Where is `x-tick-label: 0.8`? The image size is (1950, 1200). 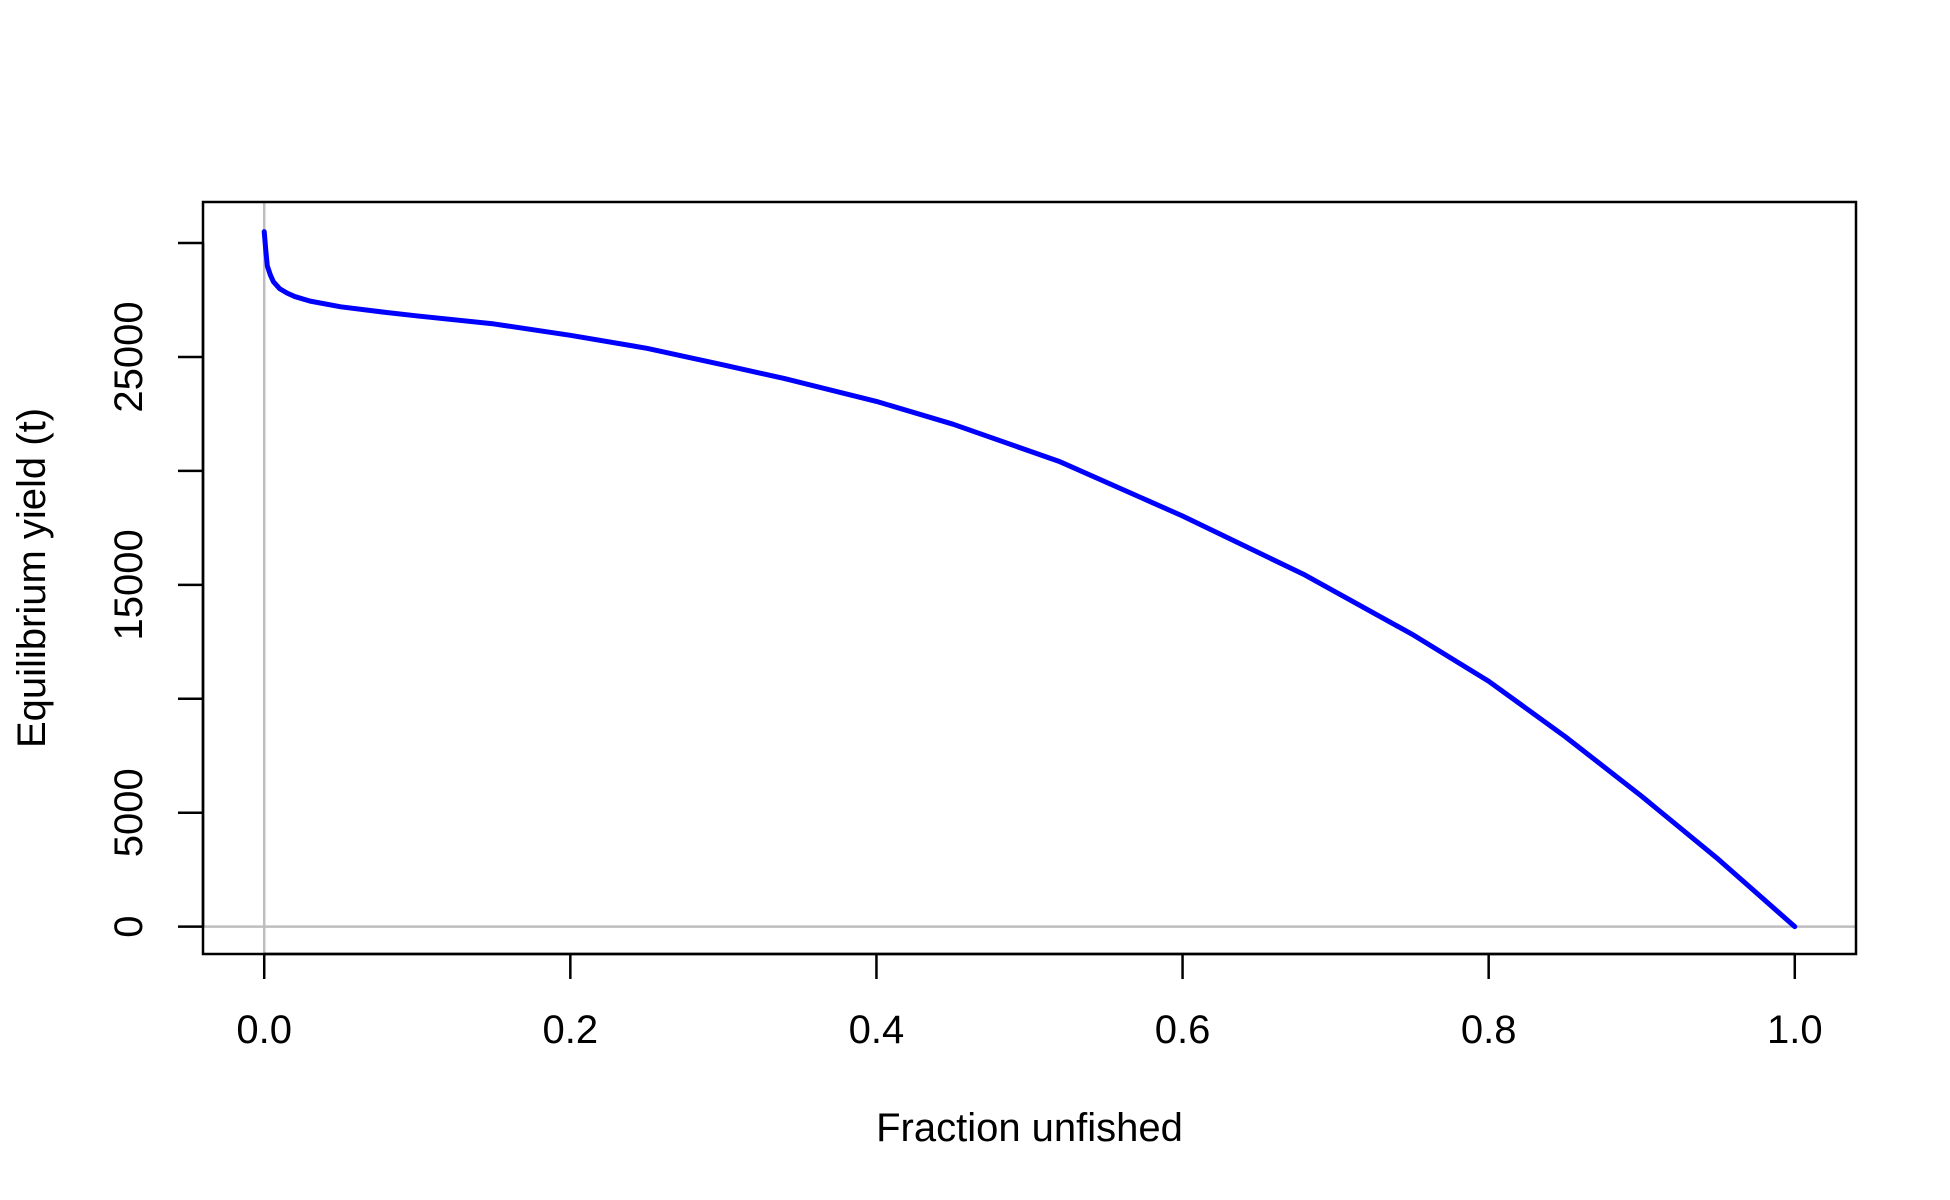
x-tick-label: 0.8 is located at coordinates (1489, 1030).